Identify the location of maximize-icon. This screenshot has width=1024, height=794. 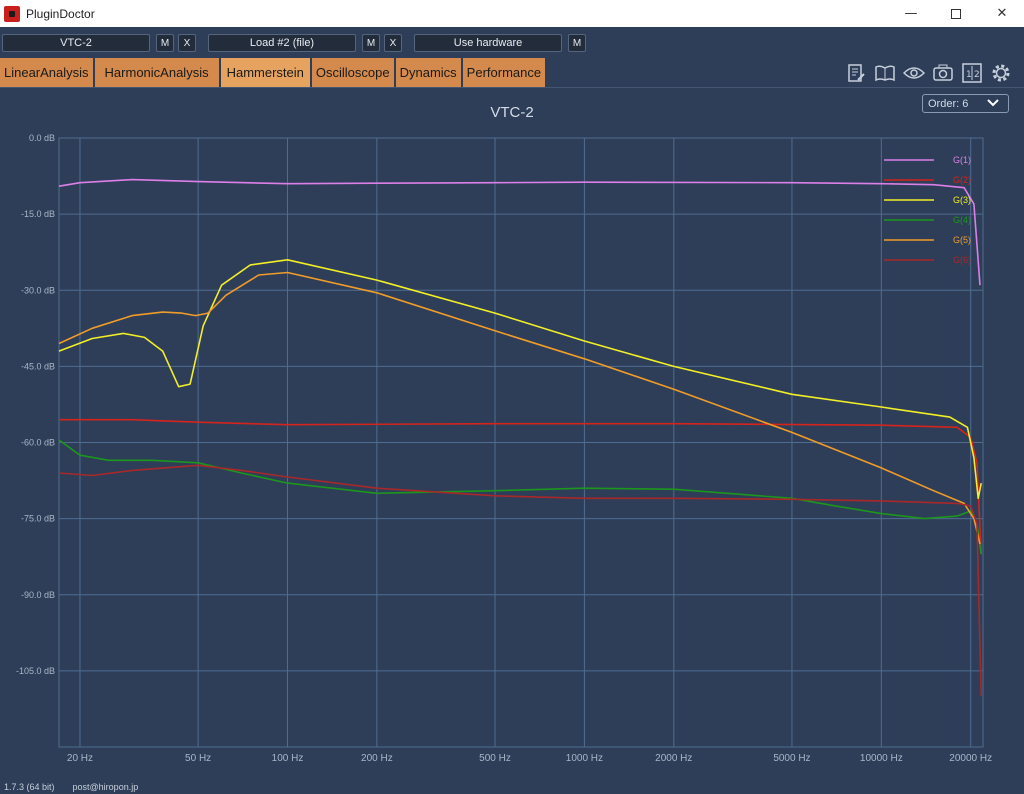
(956, 13).